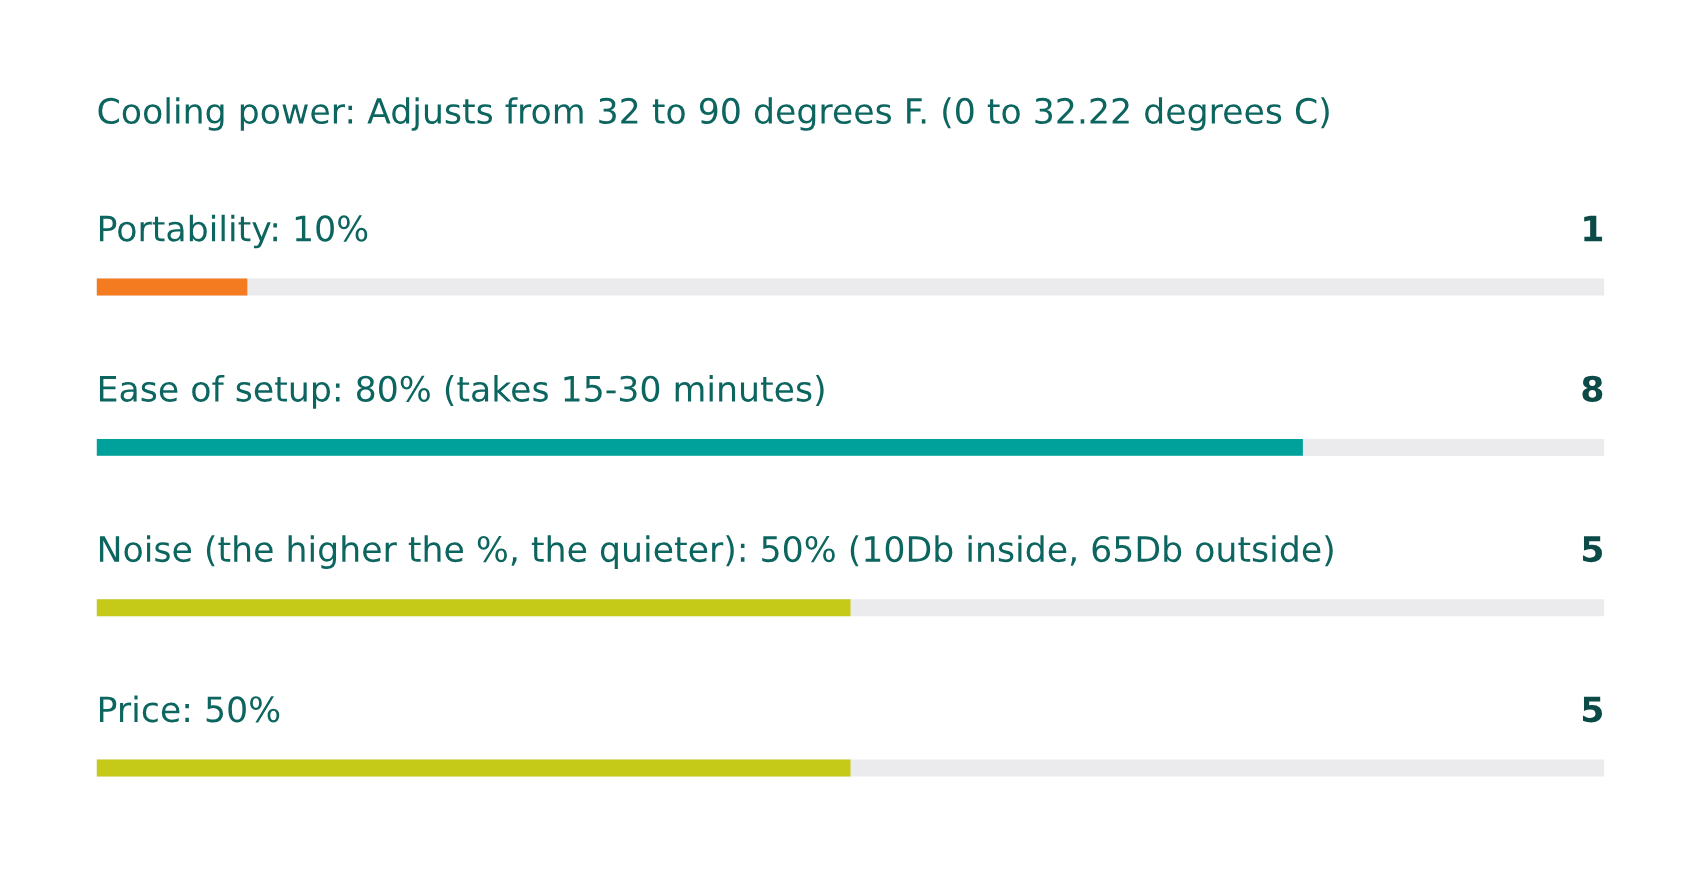 This screenshot has width=1700, height=877. Describe the element at coordinates (1592, 388) in the screenshot. I see `data-label: 8` at that location.